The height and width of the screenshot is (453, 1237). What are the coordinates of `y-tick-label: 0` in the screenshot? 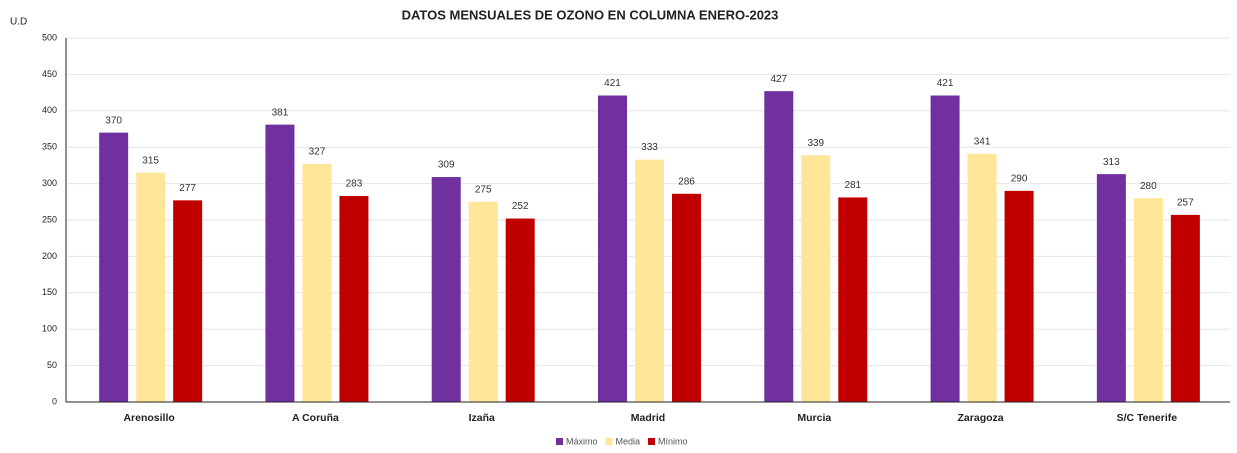 It's located at (54, 401).